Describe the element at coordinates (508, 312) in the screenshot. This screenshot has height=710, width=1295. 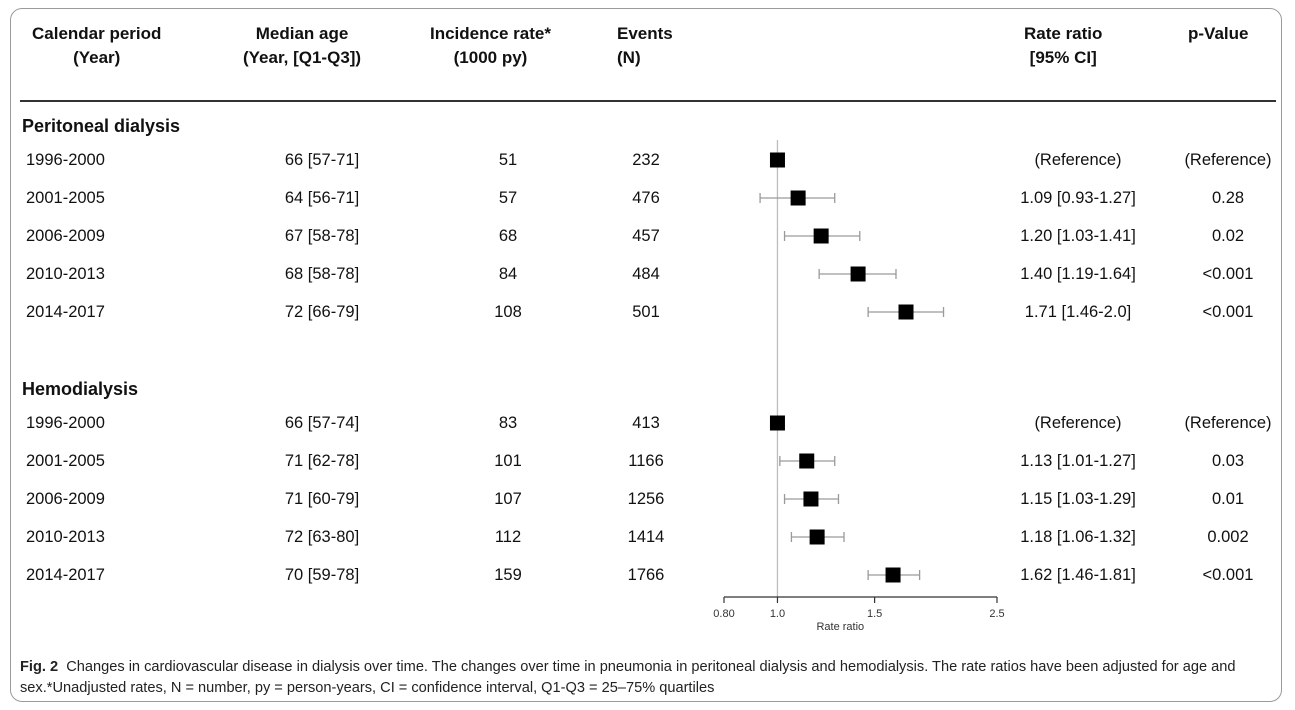
I see `cell-incidence: 108` at that location.